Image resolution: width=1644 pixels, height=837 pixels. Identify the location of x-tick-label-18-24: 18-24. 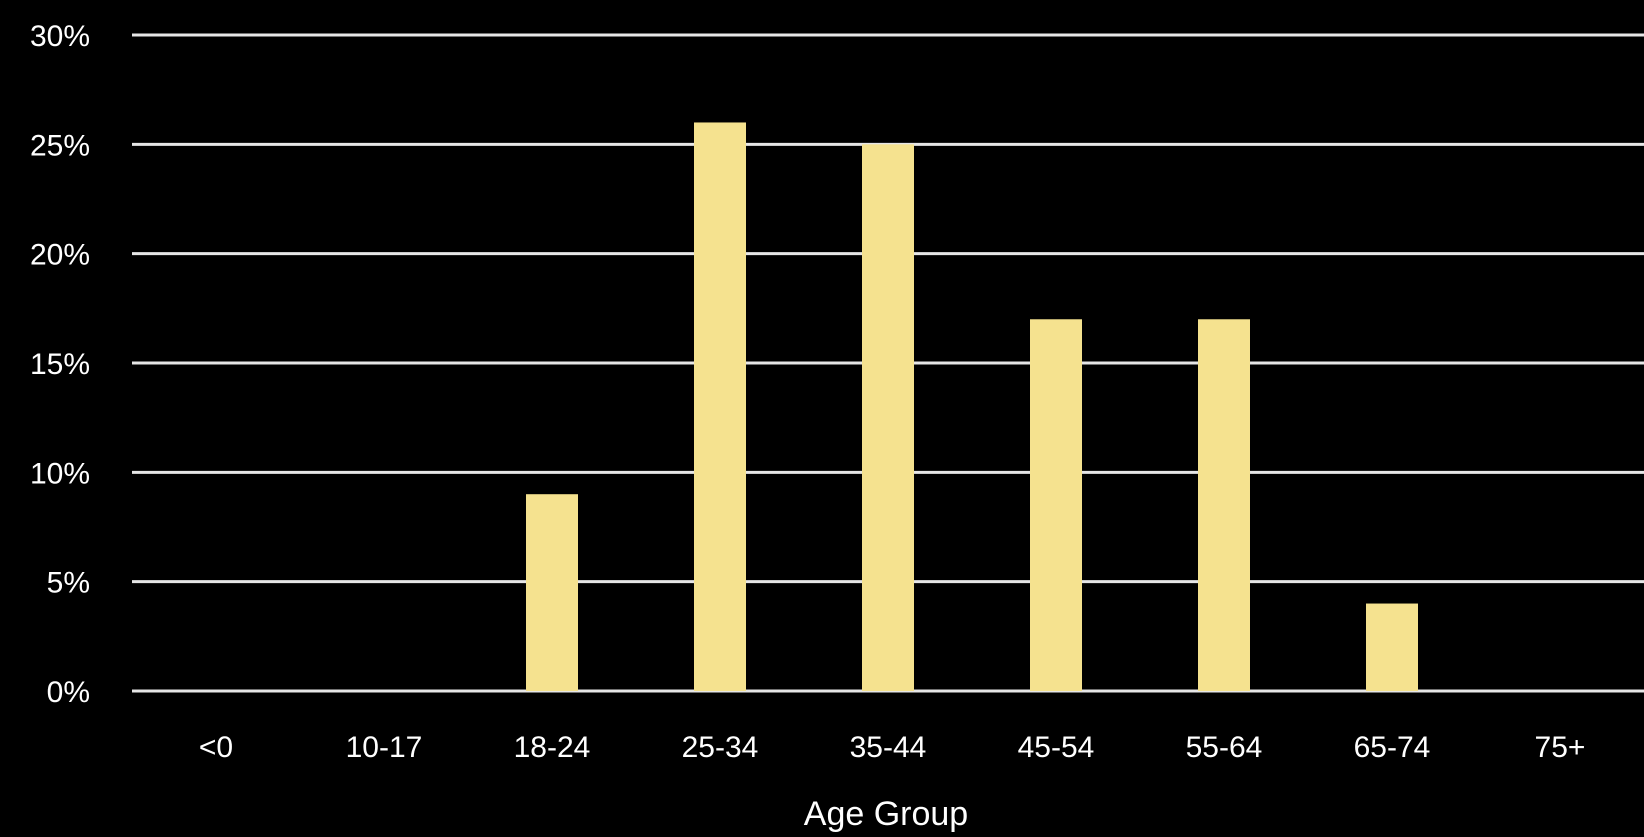
(552, 747).